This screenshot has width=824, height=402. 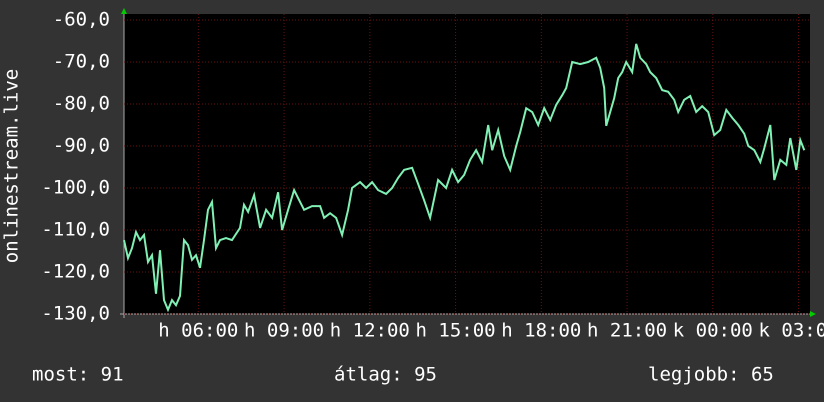 I want to click on x-tick-label: k 03:00, so click(x=791, y=331).